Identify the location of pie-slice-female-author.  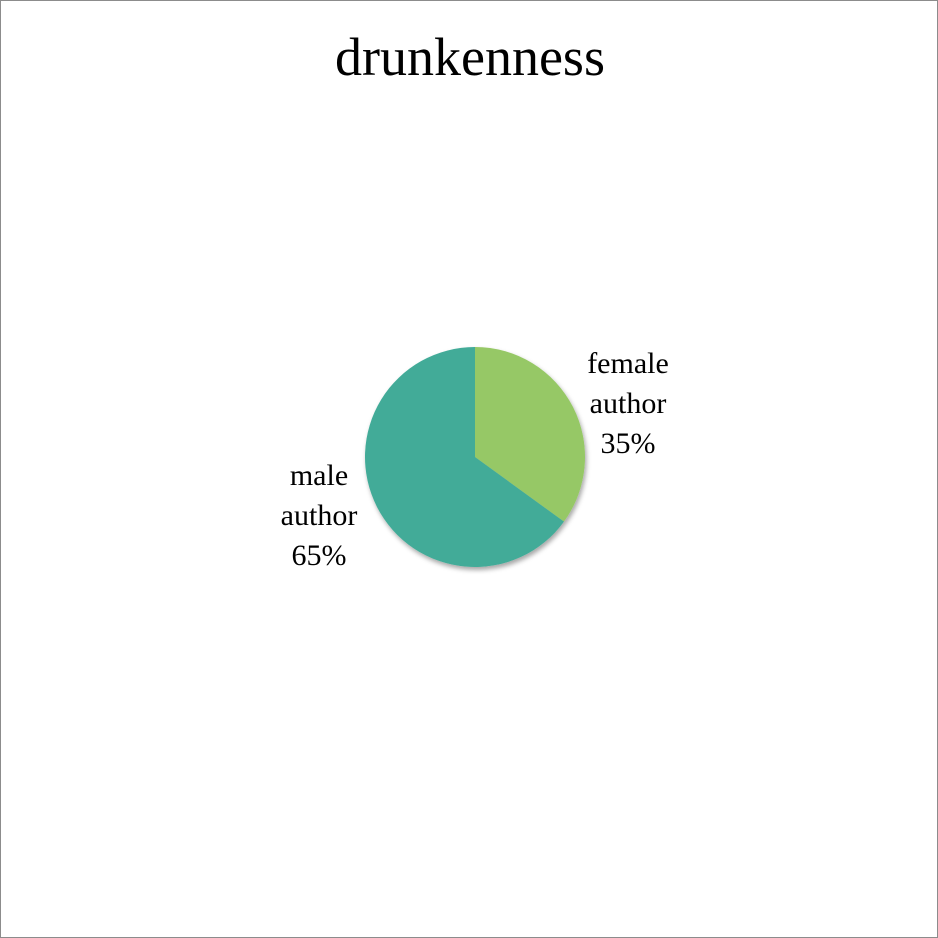
(530, 434).